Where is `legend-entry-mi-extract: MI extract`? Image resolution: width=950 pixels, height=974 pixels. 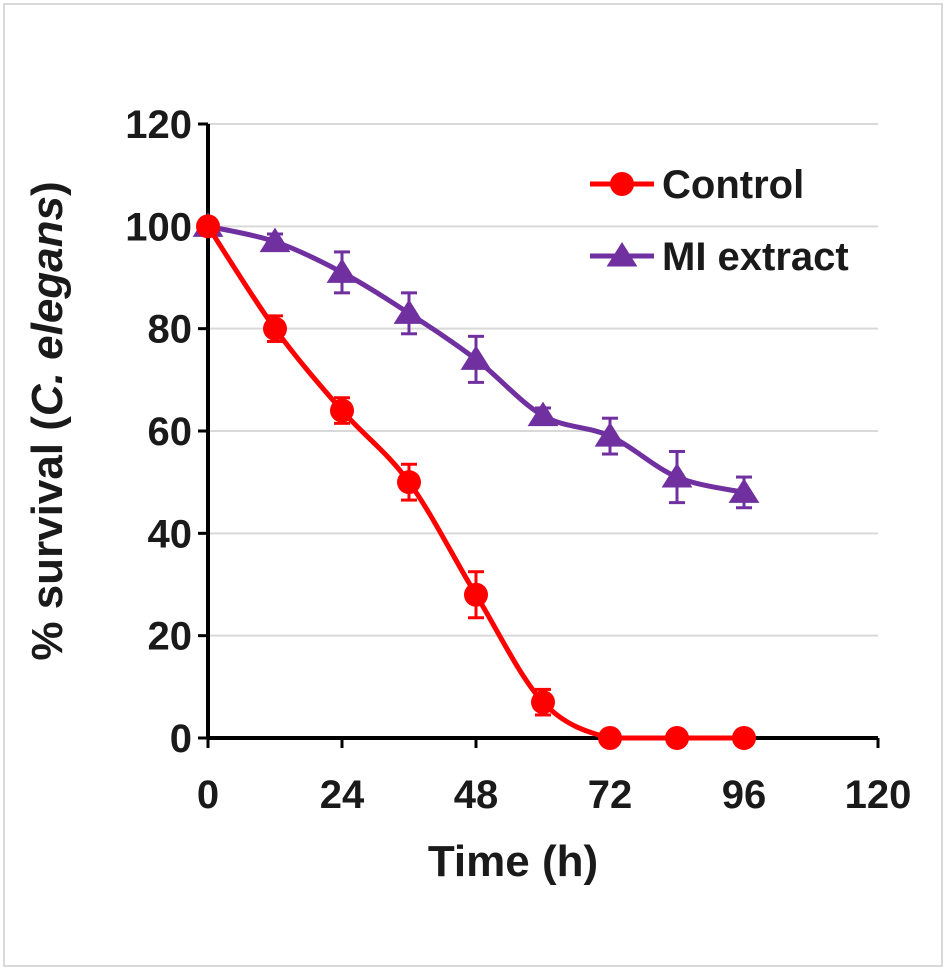
legend-entry-mi-extract: MI extract is located at coordinates (719, 257).